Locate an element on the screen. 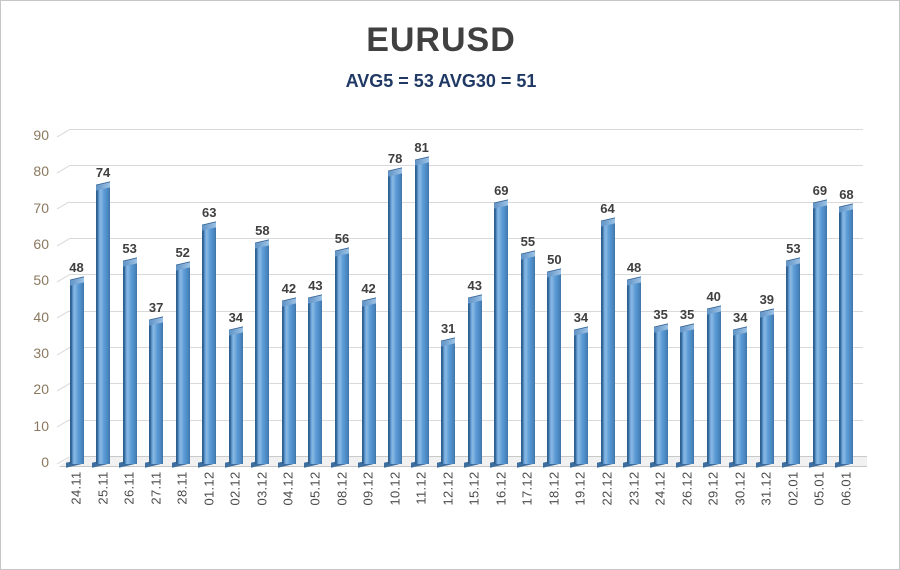 The height and width of the screenshot is (570, 900). bar-value-label: 31 is located at coordinates (448, 329).